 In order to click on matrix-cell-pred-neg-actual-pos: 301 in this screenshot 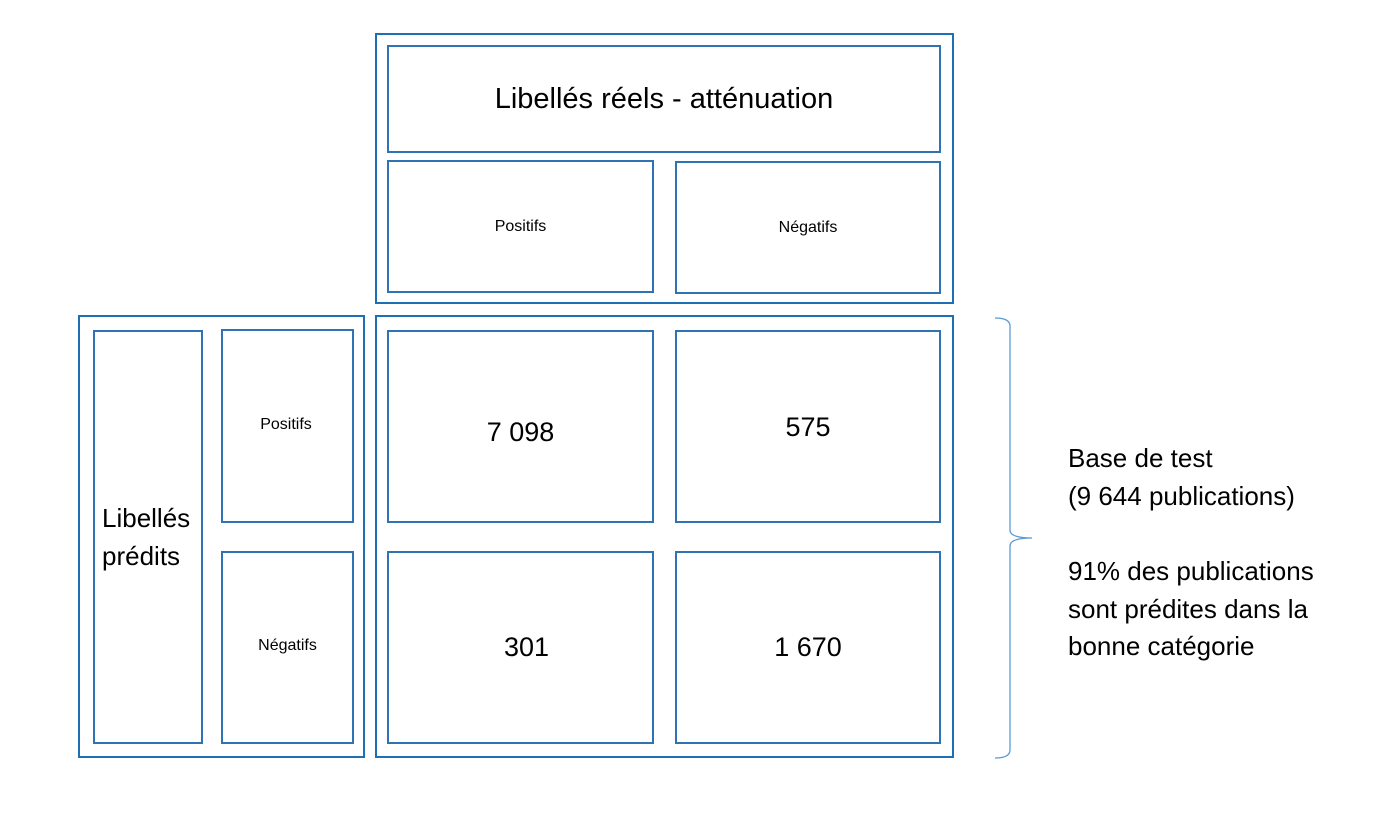, I will do `click(520, 647)`.